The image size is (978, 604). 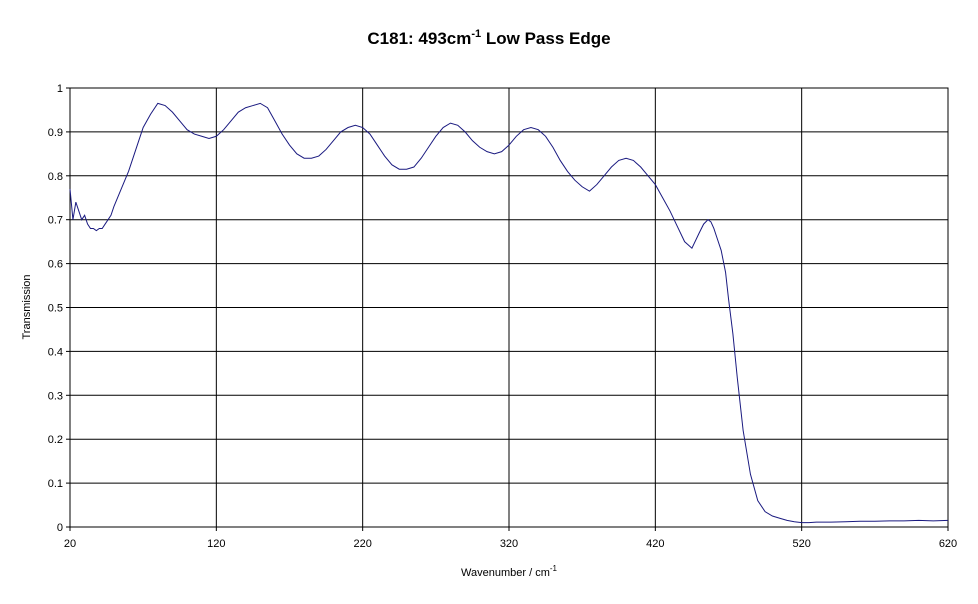 What do you see at coordinates (70, 544) in the screenshot?
I see `x-tick-label: 20` at bounding box center [70, 544].